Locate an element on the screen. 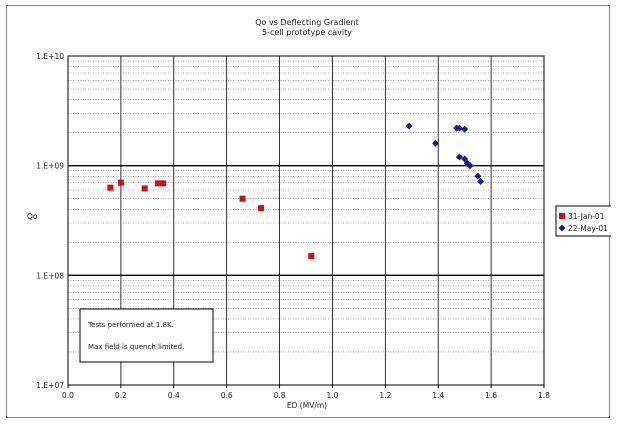 The image size is (617, 424). x-tick-label: 0.6 is located at coordinates (227, 395).